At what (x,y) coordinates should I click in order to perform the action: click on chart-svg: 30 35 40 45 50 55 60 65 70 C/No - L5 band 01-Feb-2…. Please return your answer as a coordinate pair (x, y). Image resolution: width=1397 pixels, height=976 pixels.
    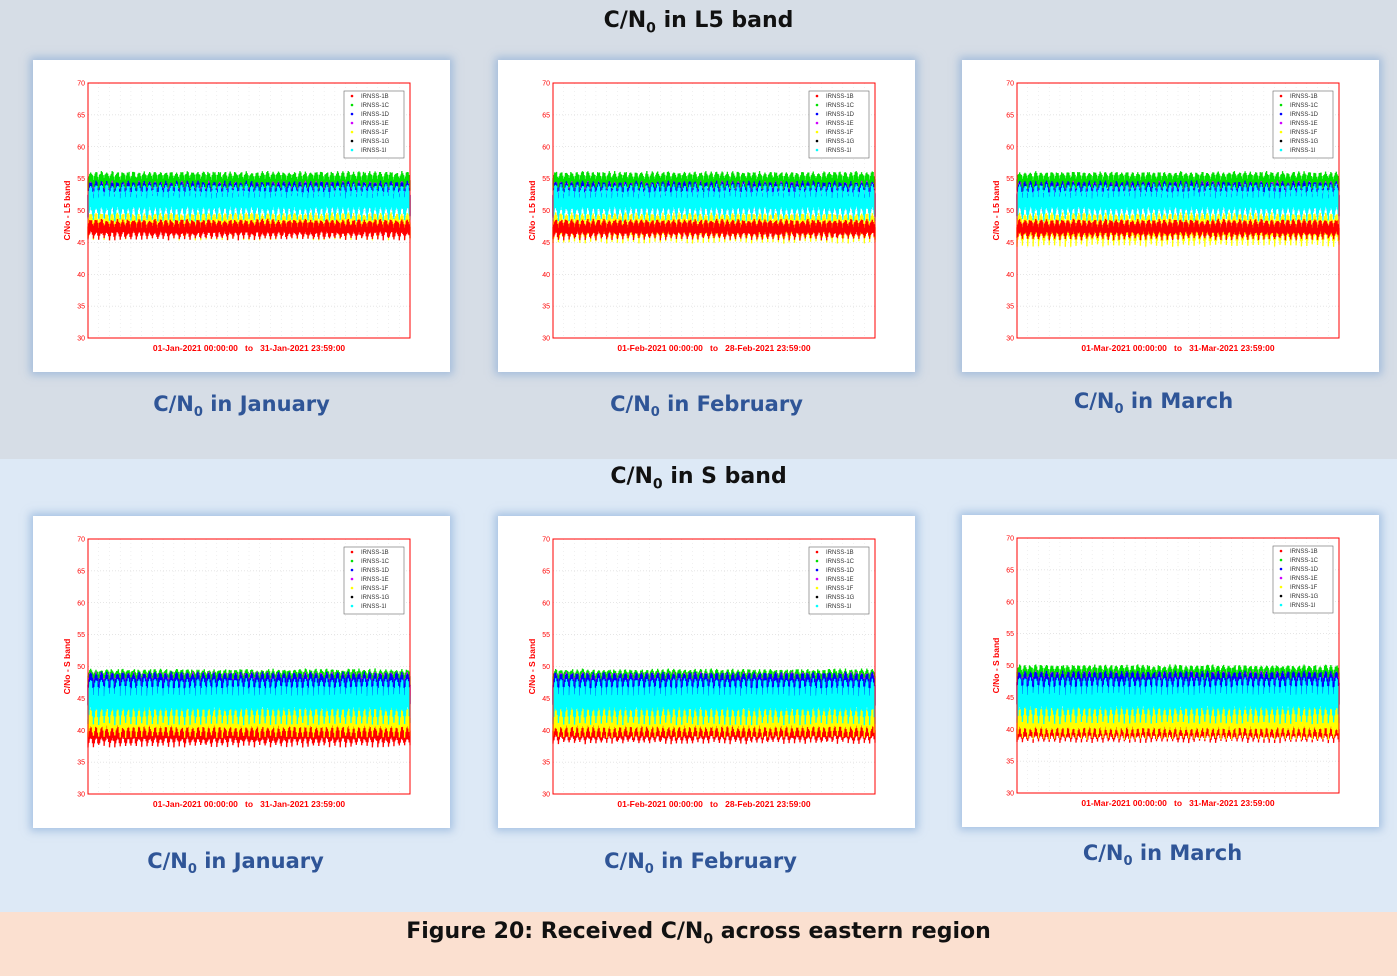
    Looking at the image, I should click on (701, 217).